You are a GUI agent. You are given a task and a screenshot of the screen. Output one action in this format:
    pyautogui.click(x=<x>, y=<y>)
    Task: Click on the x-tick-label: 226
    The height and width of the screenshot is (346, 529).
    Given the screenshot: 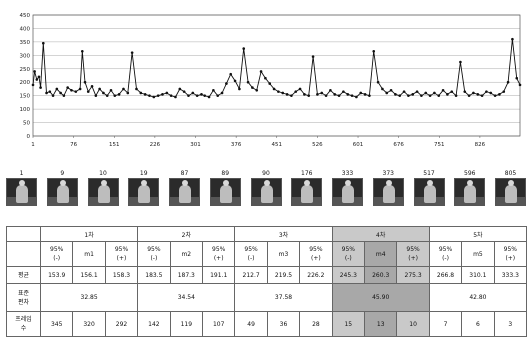 What is the action you would take?
    pyautogui.click(x=155, y=145)
    